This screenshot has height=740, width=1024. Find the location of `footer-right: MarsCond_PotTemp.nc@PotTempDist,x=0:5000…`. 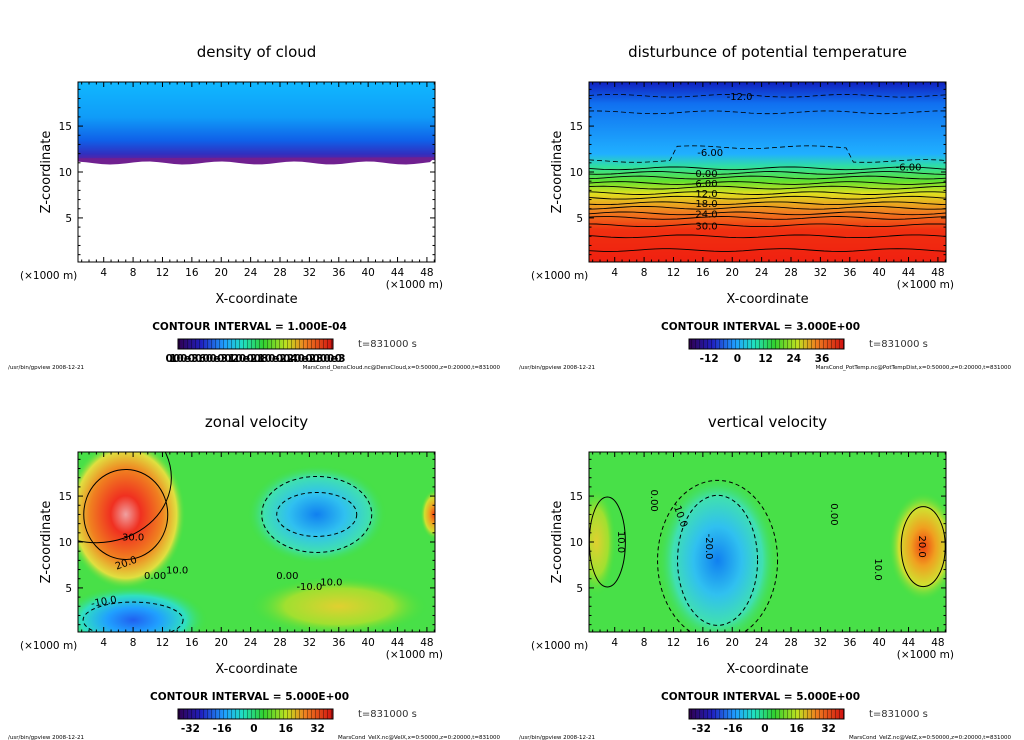

footer-right: MarsCond_PotTemp.nc@PotTempDist,x=0:5000… is located at coordinates (914, 368).